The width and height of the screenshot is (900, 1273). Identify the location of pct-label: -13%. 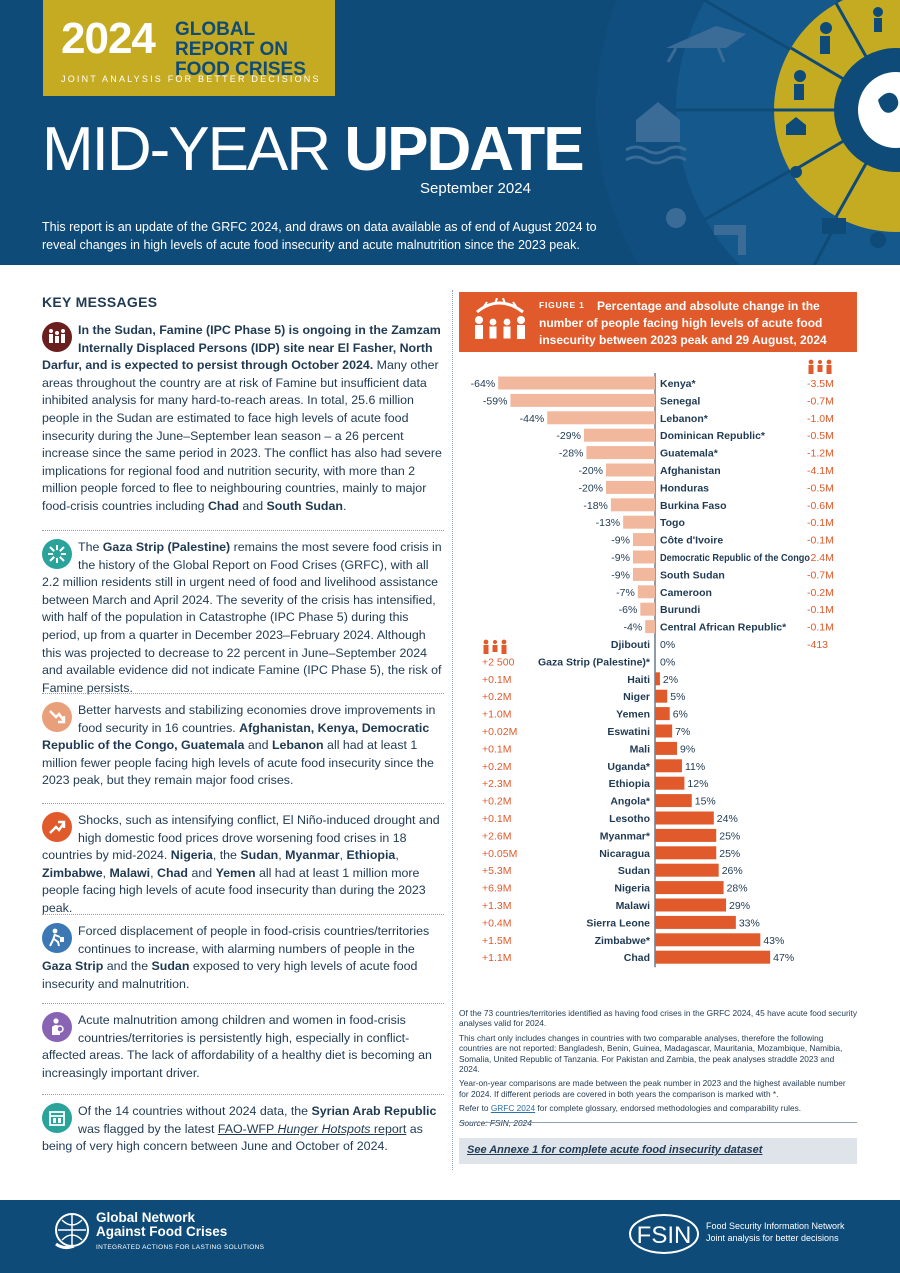
(608, 523).